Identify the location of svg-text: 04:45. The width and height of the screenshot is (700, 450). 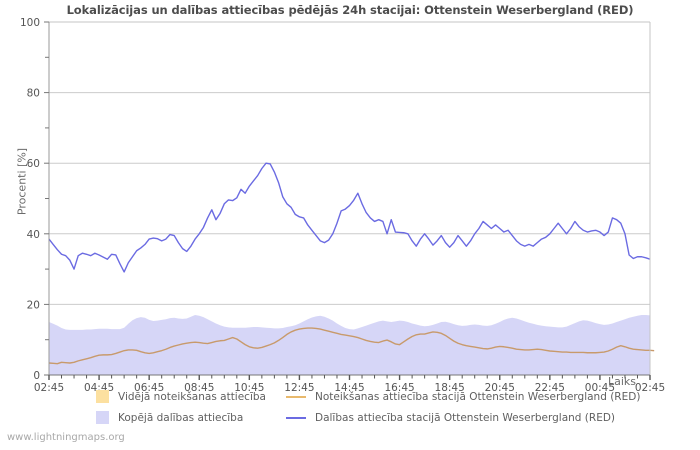
(99, 387).